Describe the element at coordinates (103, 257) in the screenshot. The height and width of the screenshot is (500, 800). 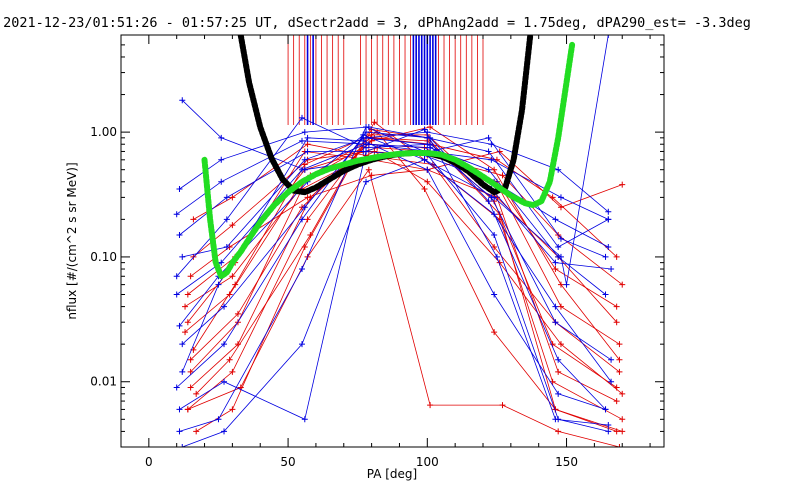
I see `y-tick-label-1: 0.10` at that location.